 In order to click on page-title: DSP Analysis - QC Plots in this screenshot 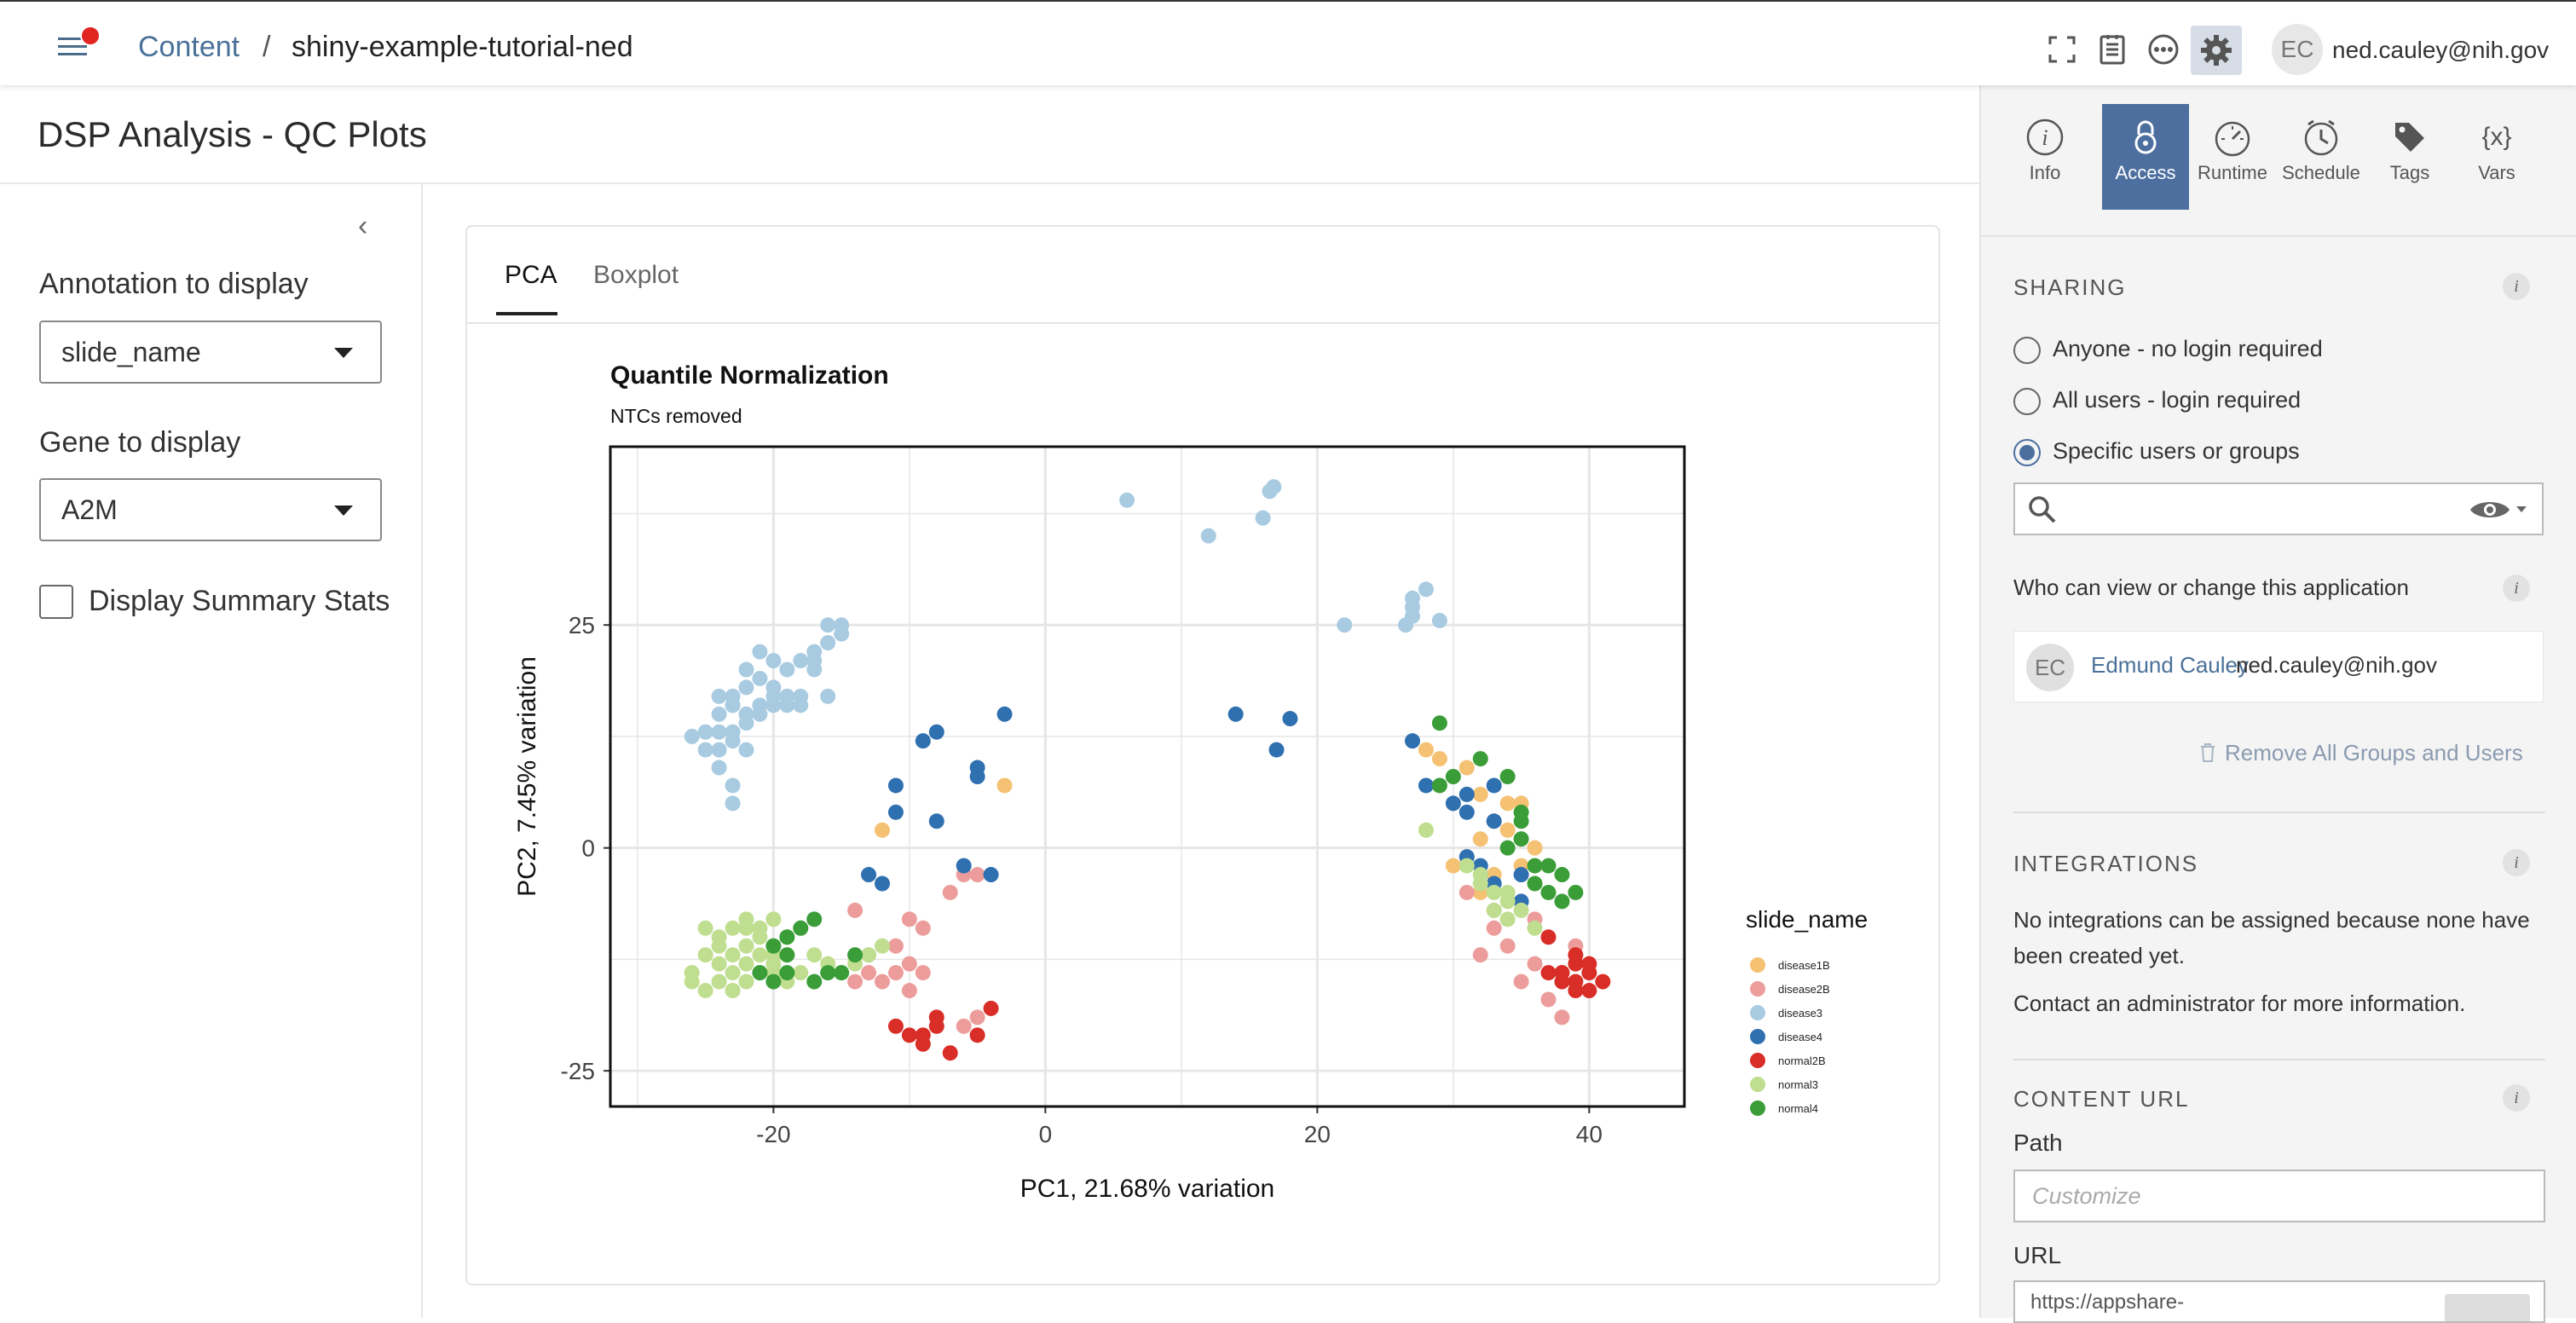, I will do `click(232, 134)`.